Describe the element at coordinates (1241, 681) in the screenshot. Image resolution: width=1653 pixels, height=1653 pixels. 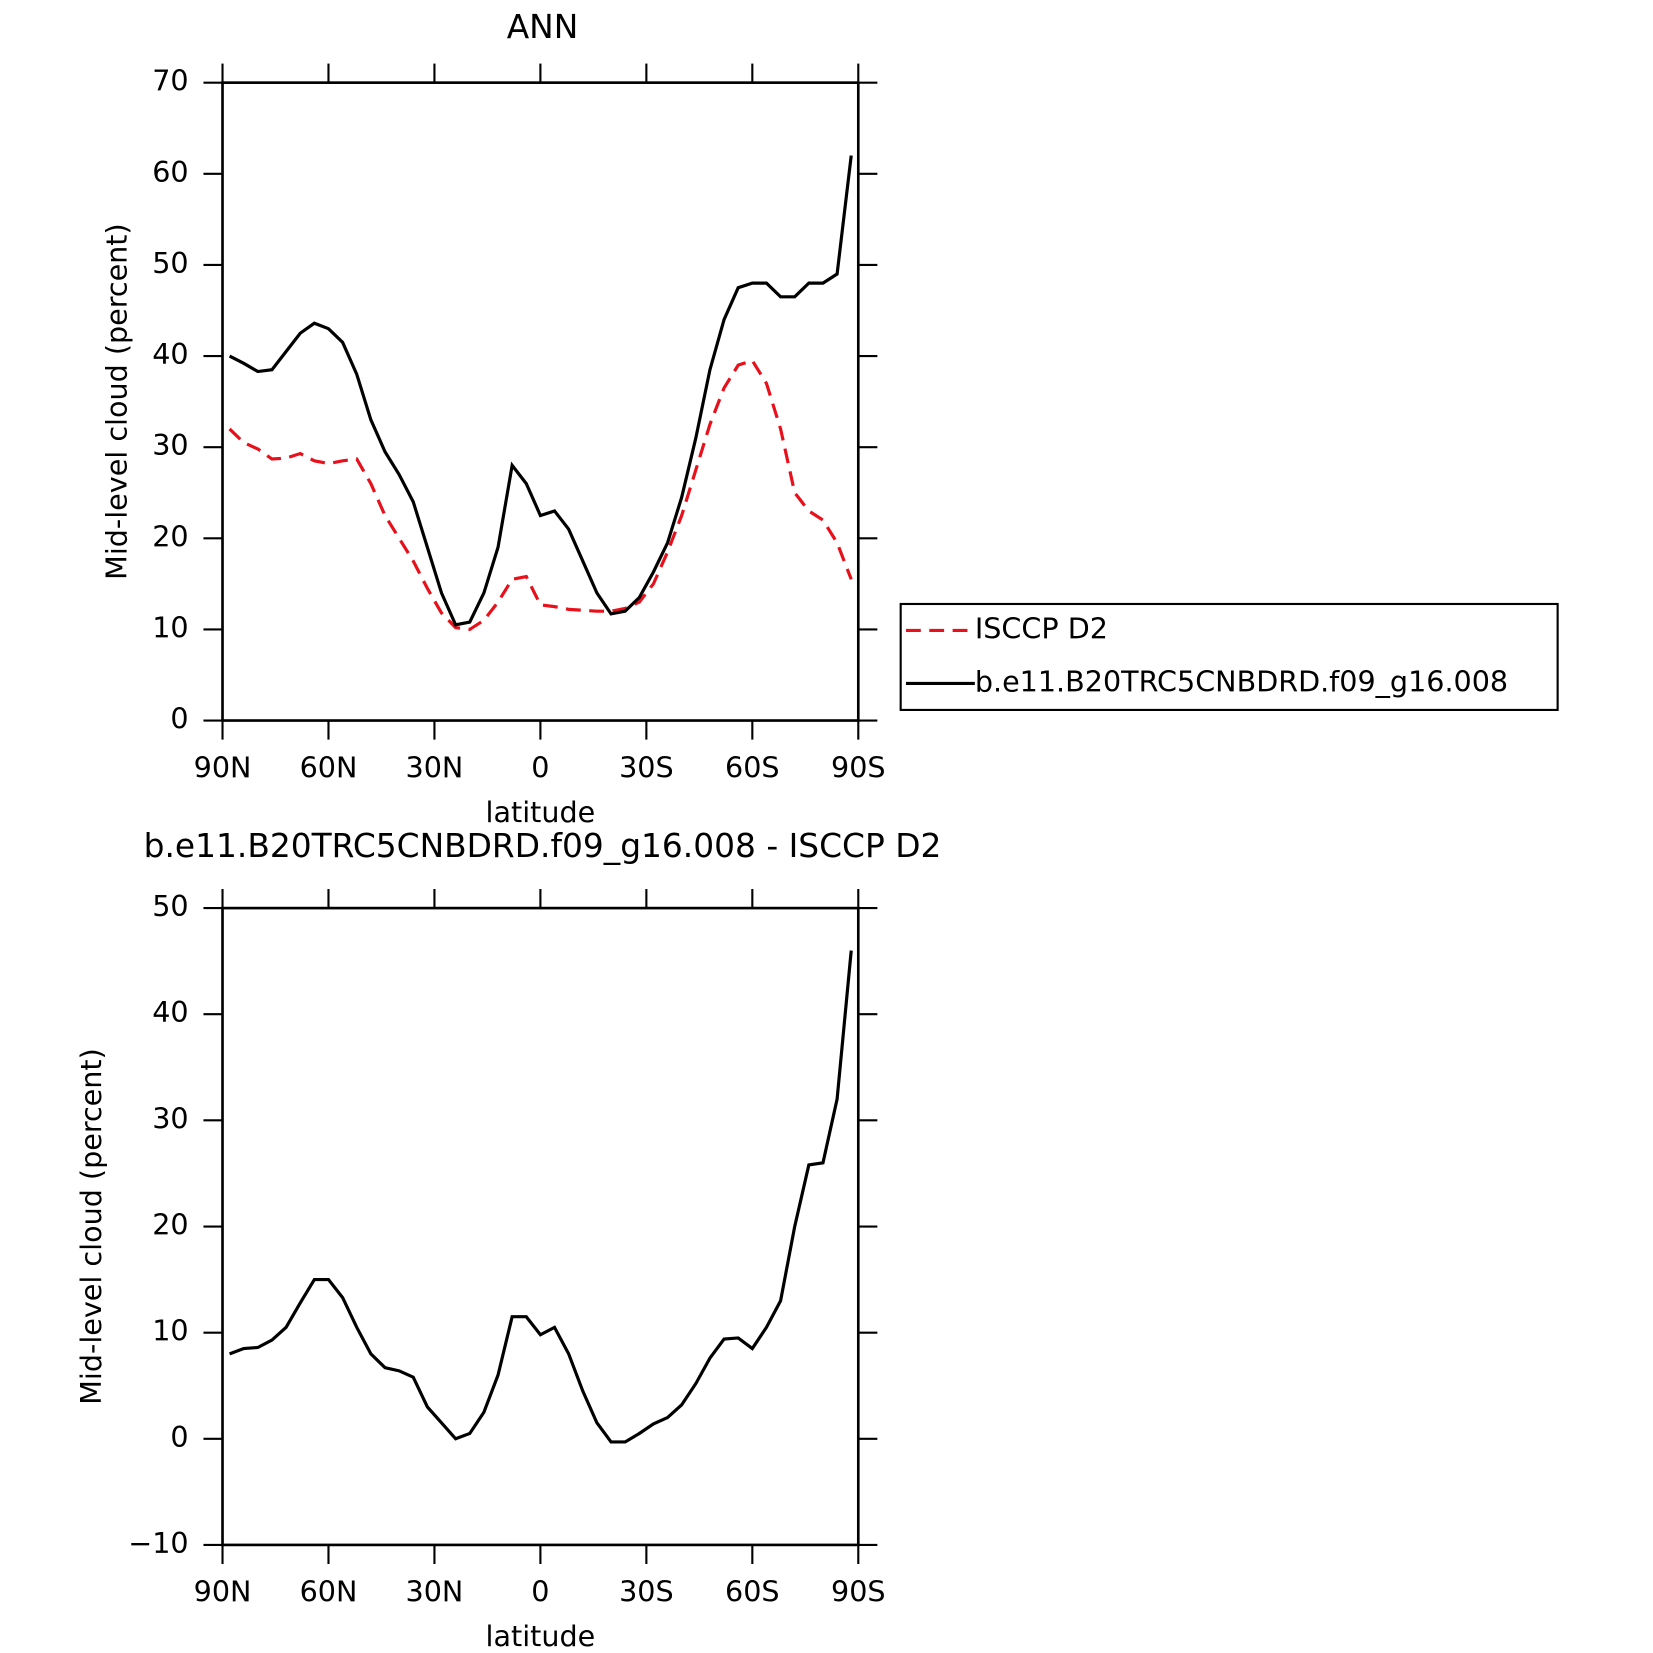
I see `legend-label: b.e11.B20TRC5CNBDRD.f09_g16.008` at that location.